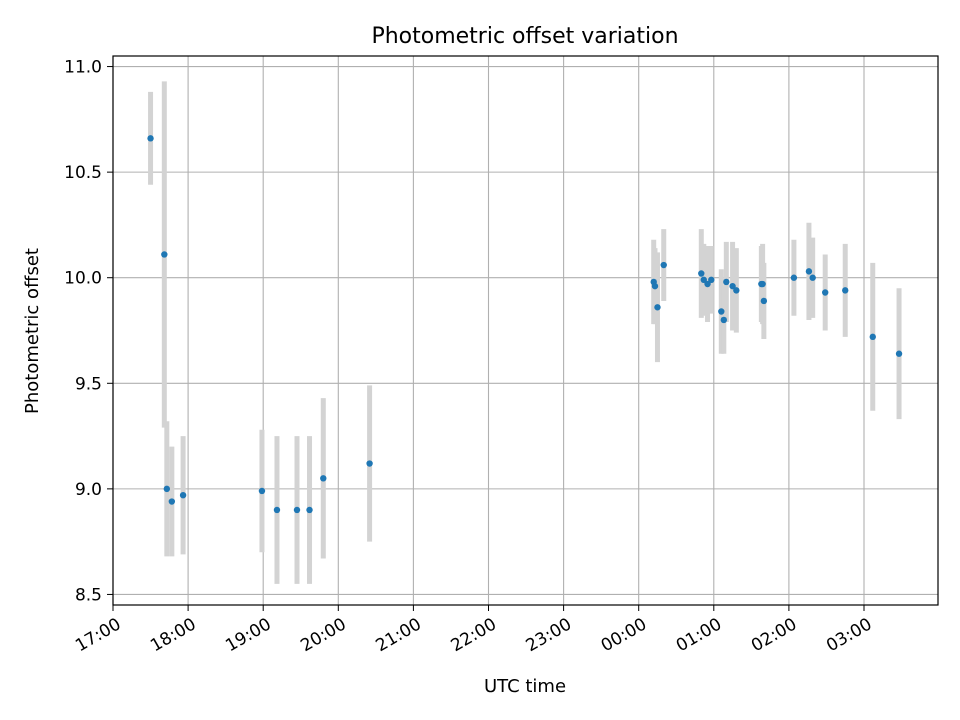 The image size is (960, 720). What do you see at coordinates (88, 490) in the screenshot?
I see `y-tick-label: 9.0` at bounding box center [88, 490].